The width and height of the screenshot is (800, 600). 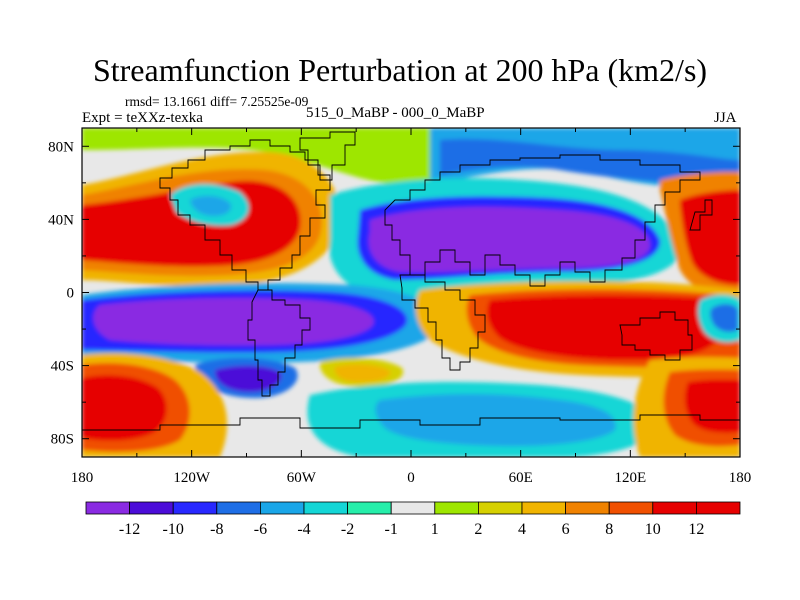 What do you see at coordinates (124, 408) in the screenshot?
I see `field-sw-warm-core` at bounding box center [124, 408].